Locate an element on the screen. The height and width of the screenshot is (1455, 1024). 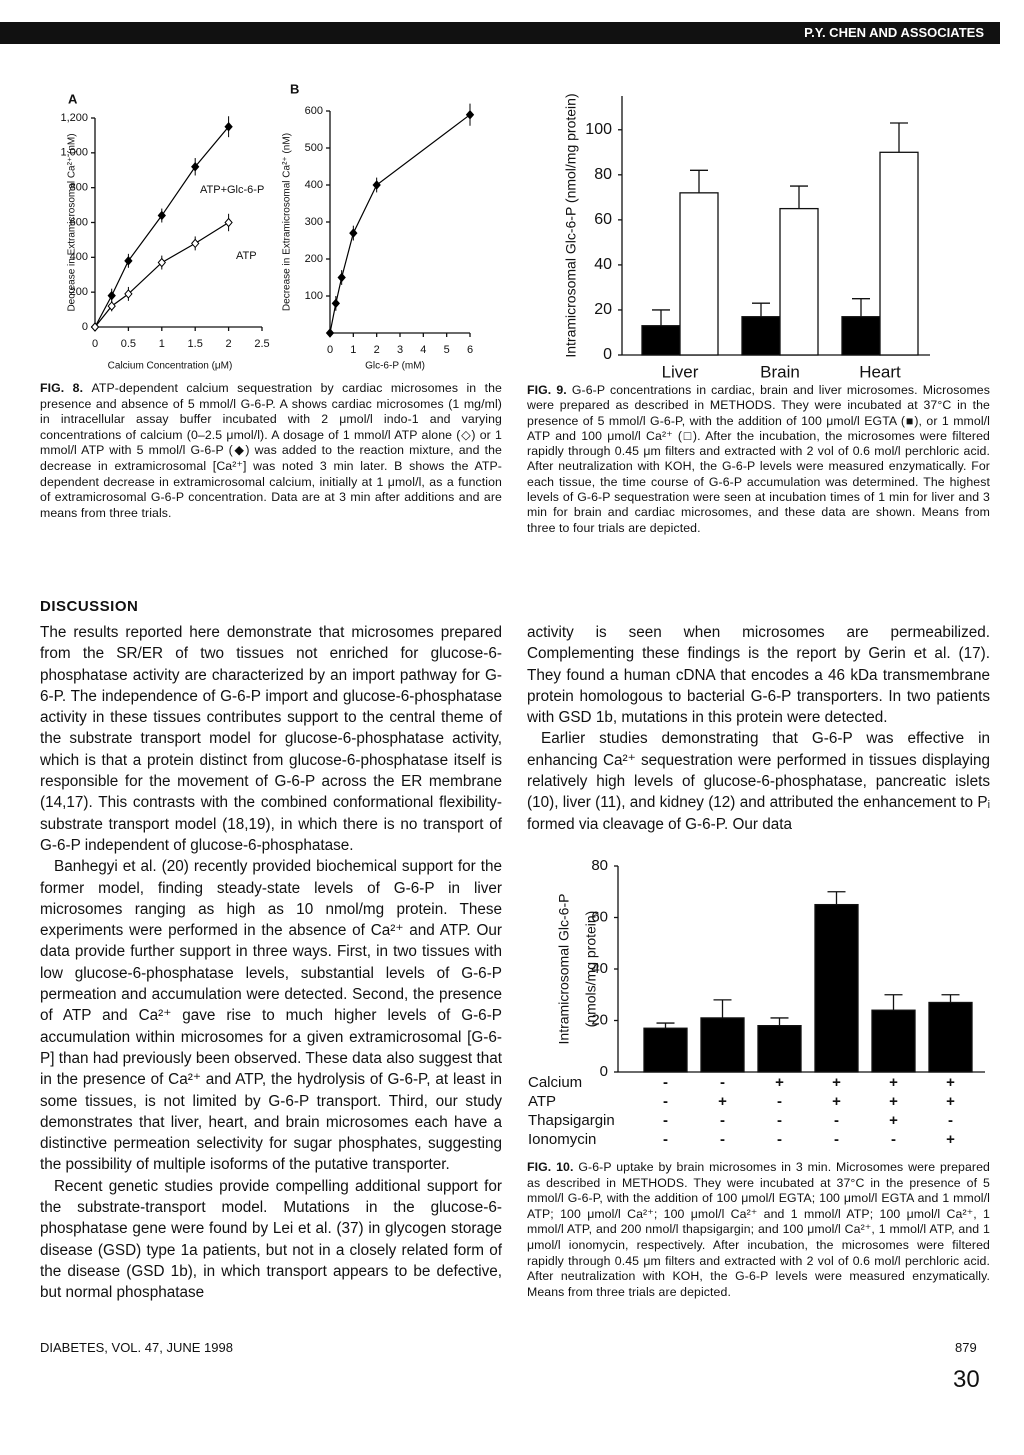
panel-label: A is located at coordinates (73, 98).